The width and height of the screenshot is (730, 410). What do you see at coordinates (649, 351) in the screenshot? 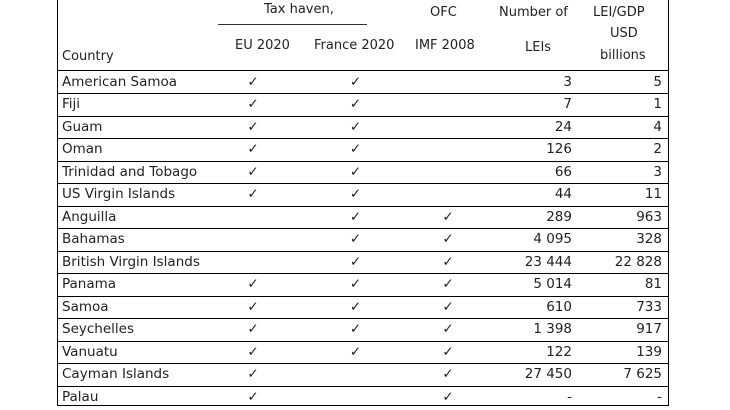
I see `lei-gdp-cell: 139` at bounding box center [649, 351].